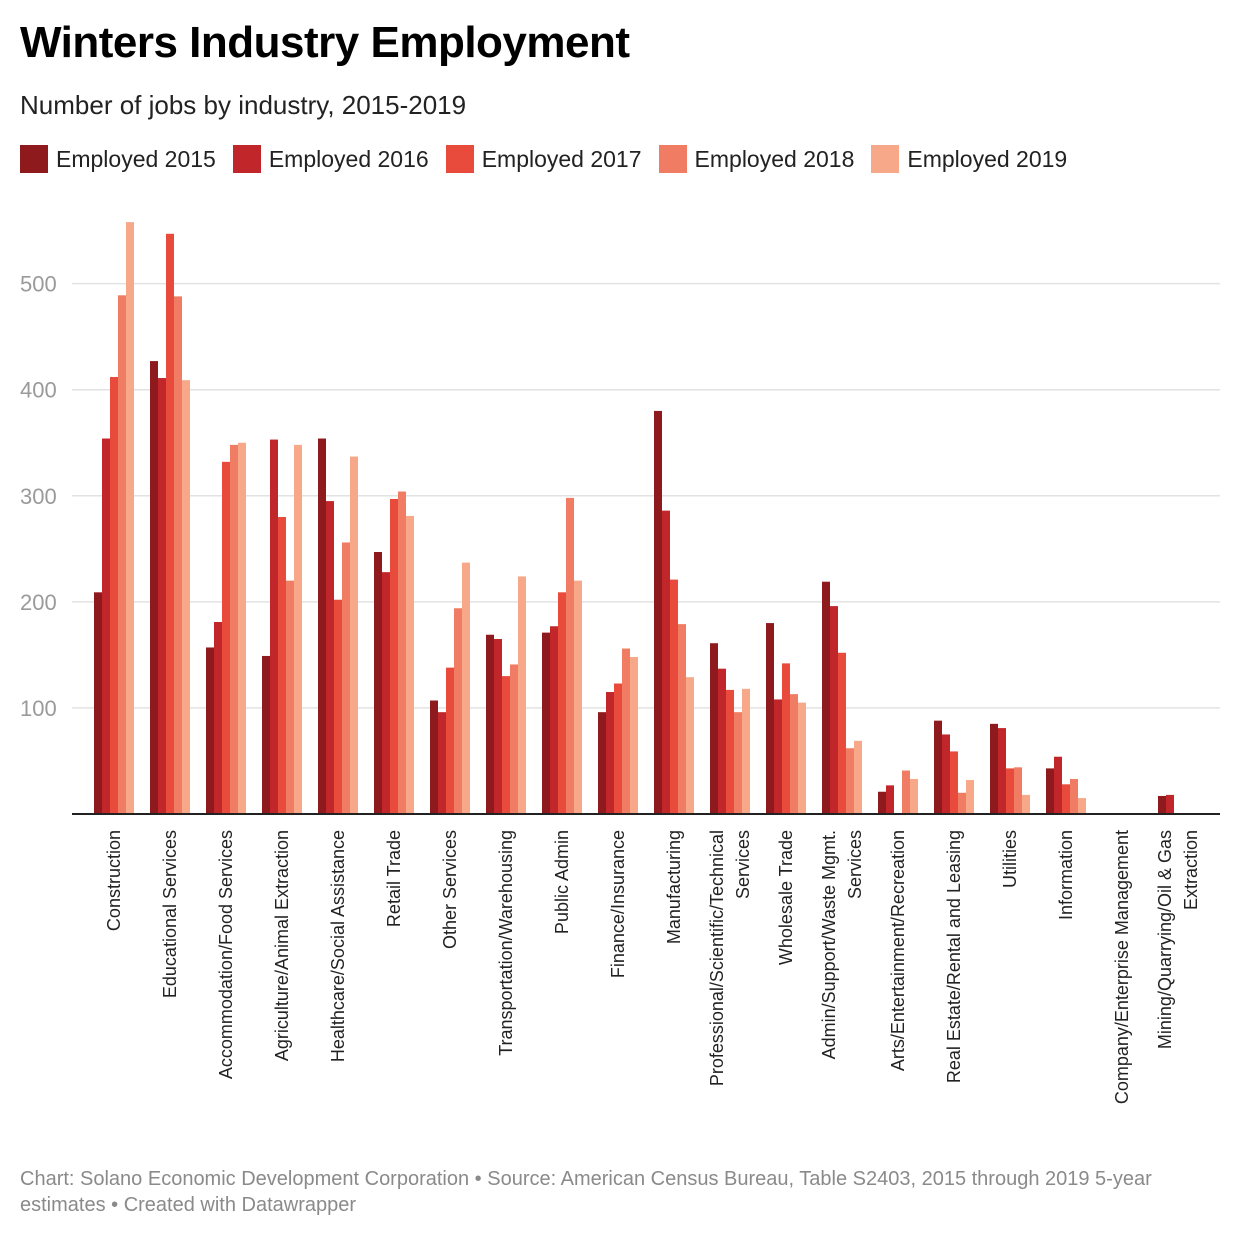 The image size is (1240, 1240). What do you see at coordinates (561, 158) in the screenshot?
I see `legend-label-2017: Employed 2017` at bounding box center [561, 158].